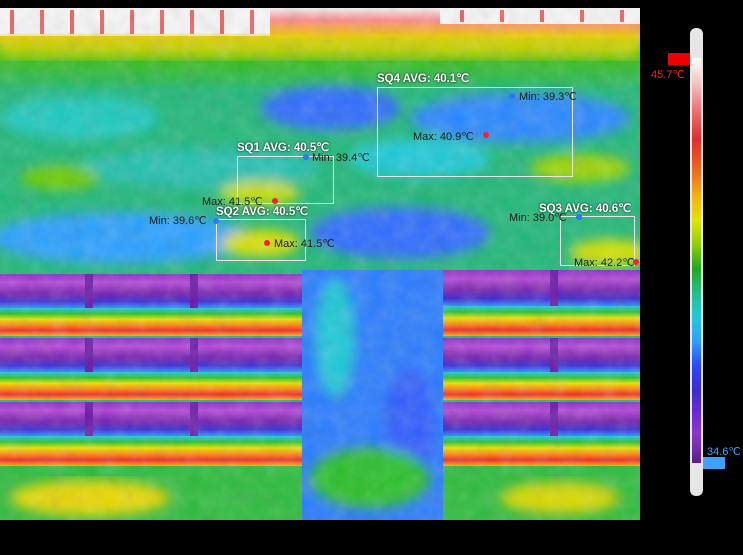 The image size is (743, 555). What do you see at coordinates (216, 221) in the screenshot?
I see `min-point-sq2` at bounding box center [216, 221].